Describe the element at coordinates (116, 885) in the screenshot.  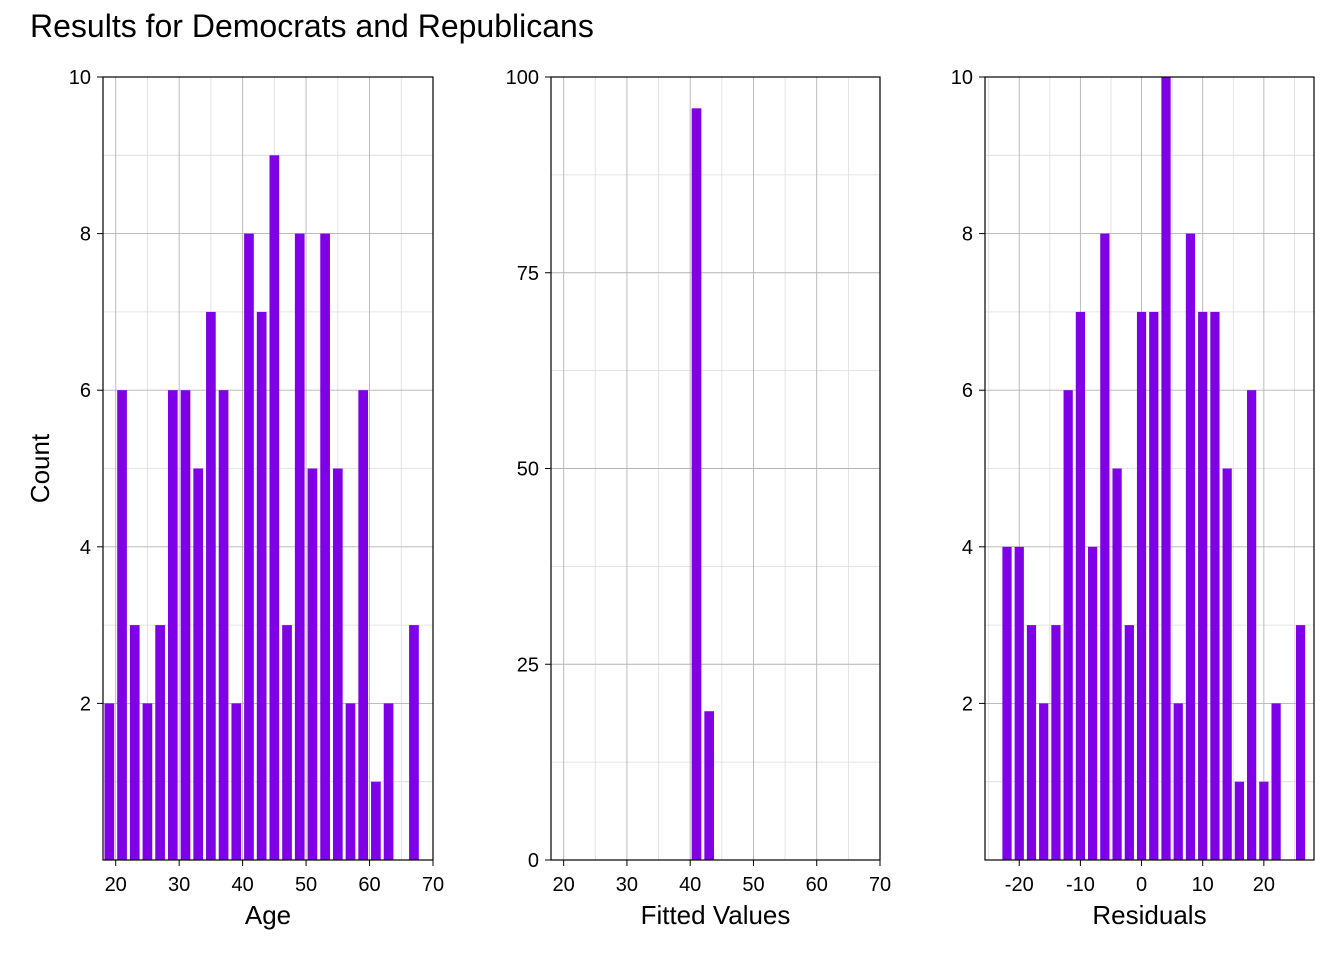
I see `panel-age-x-tick-label: 20` at that location.